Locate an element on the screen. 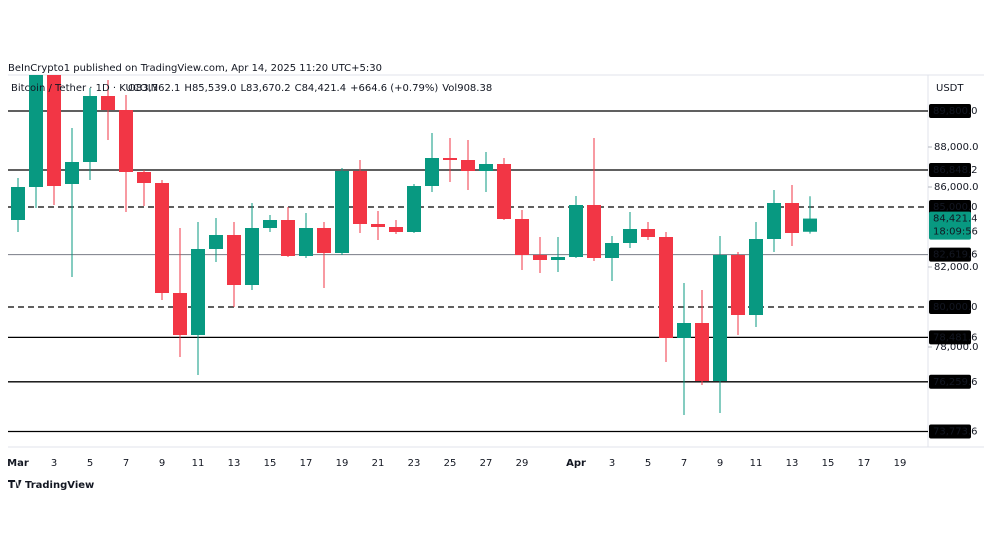  x-tick-label: 27 is located at coordinates (486, 463).